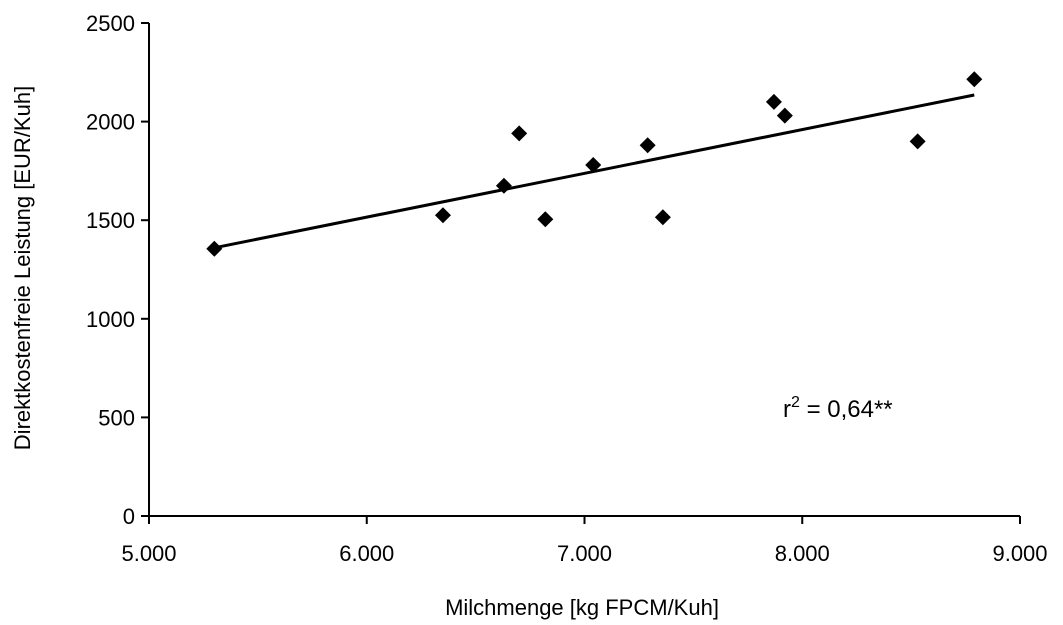 The image size is (1063, 625). Describe the element at coordinates (1019, 553) in the screenshot. I see `x-tick-label: 9.000` at that location.